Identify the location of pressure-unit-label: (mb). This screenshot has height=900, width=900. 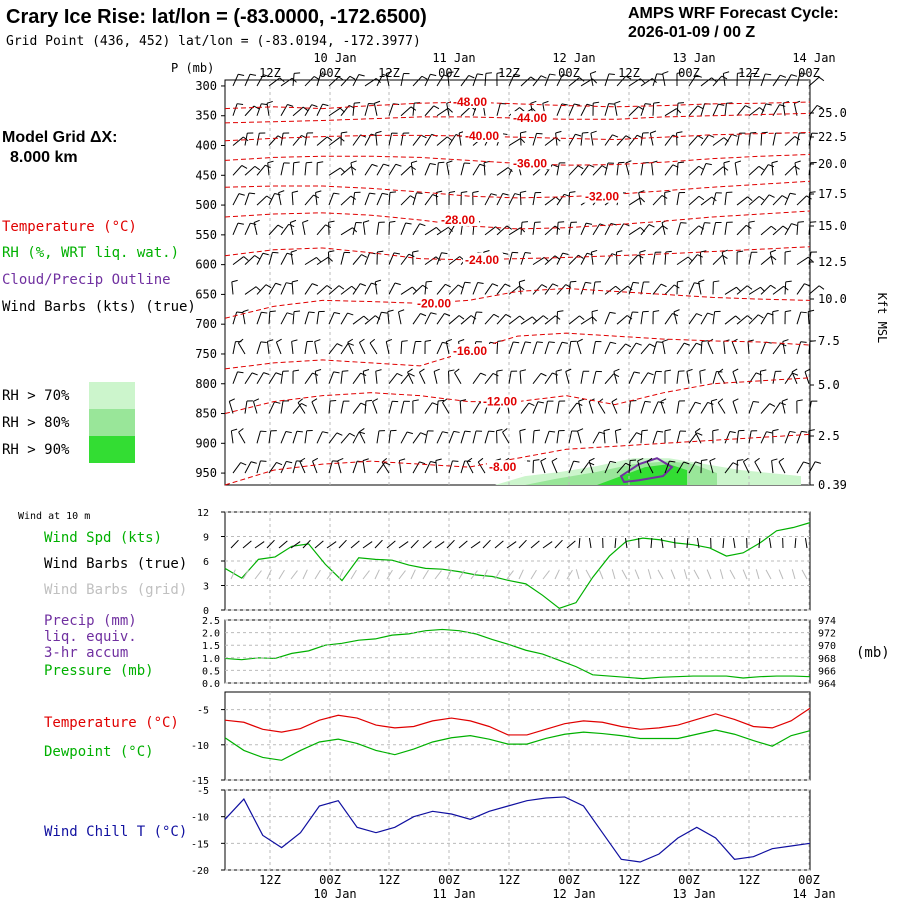
(873, 653).